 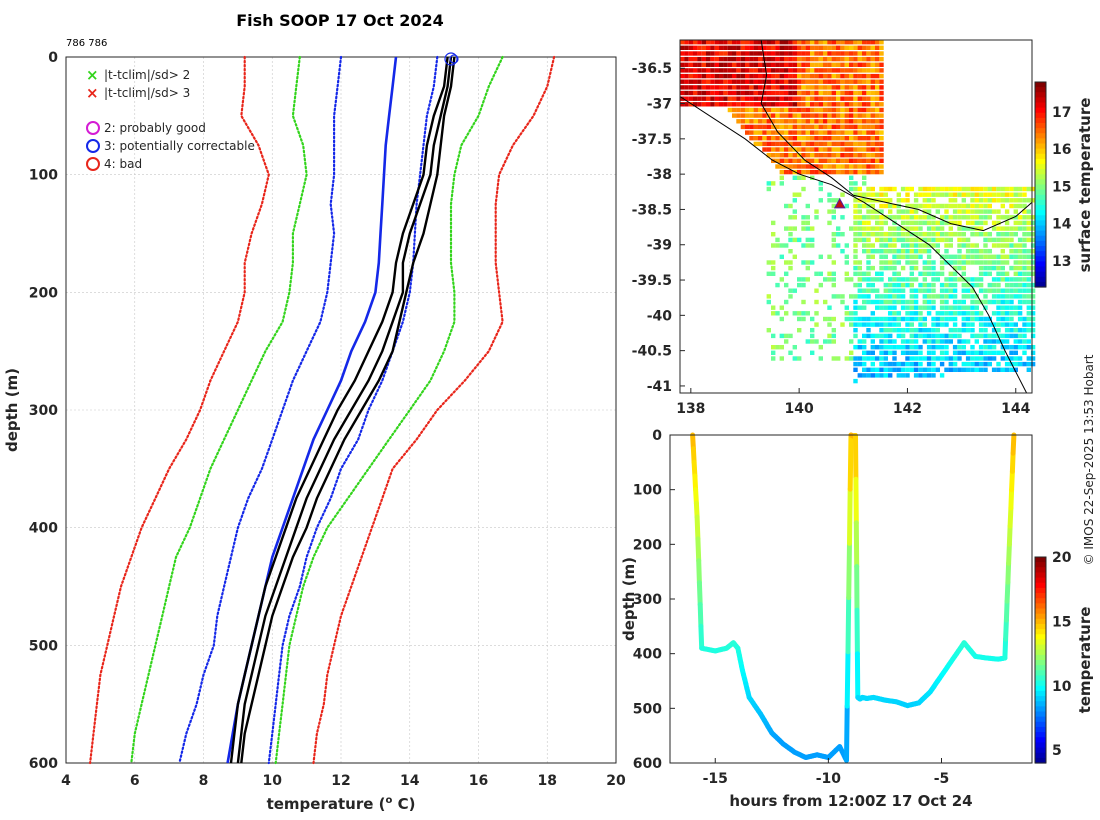 I want to click on y-tick-label: -37.5, so click(x=652, y=140).